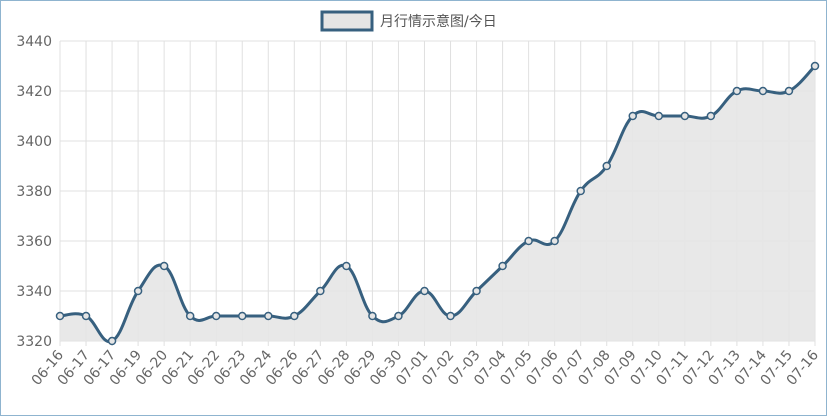 The width and height of the screenshot is (827, 416). What do you see at coordinates (34, 342) in the screenshot?
I see `y-tick-label: 3320` at bounding box center [34, 342].